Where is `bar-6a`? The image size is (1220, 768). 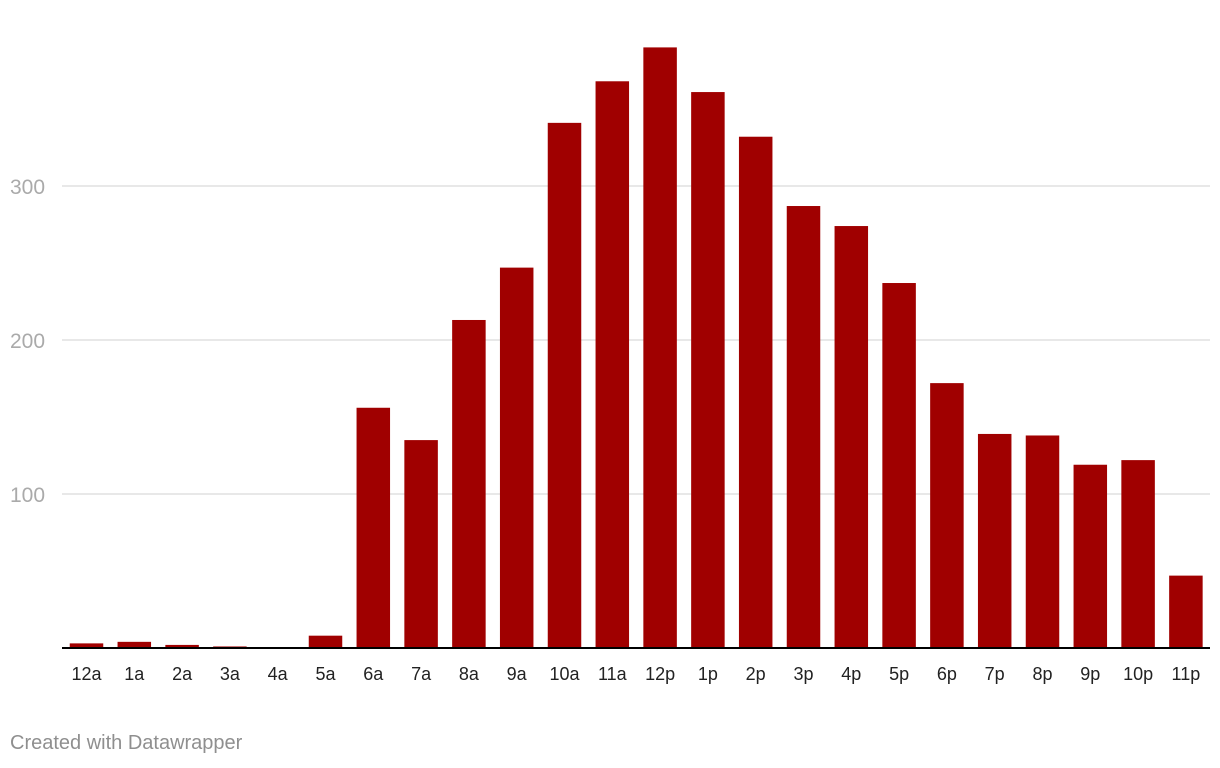 bar-6a is located at coordinates (373, 527).